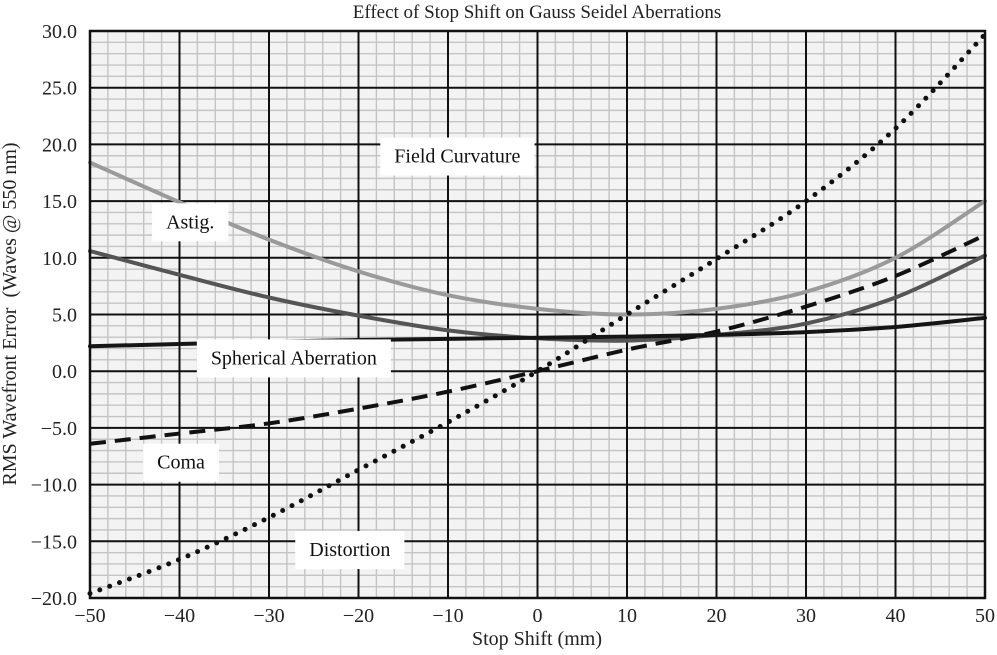 This screenshot has width=997, height=655. Describe the element at coordinates (10, 313) in the screenshot. I see `y-axis-title: RMS Wavefront Error (Waves @ 550 nm)` at that location.